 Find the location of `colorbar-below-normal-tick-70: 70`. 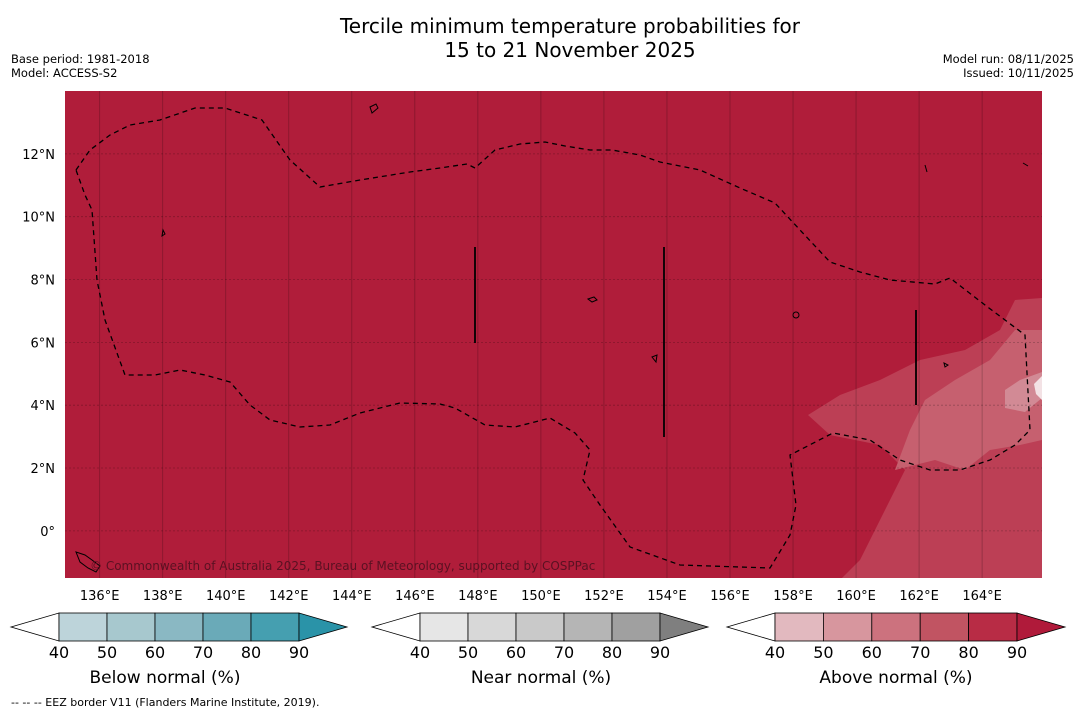

colorbar-below-normal-tick-70: 70 is located at coordinates (203, 652).